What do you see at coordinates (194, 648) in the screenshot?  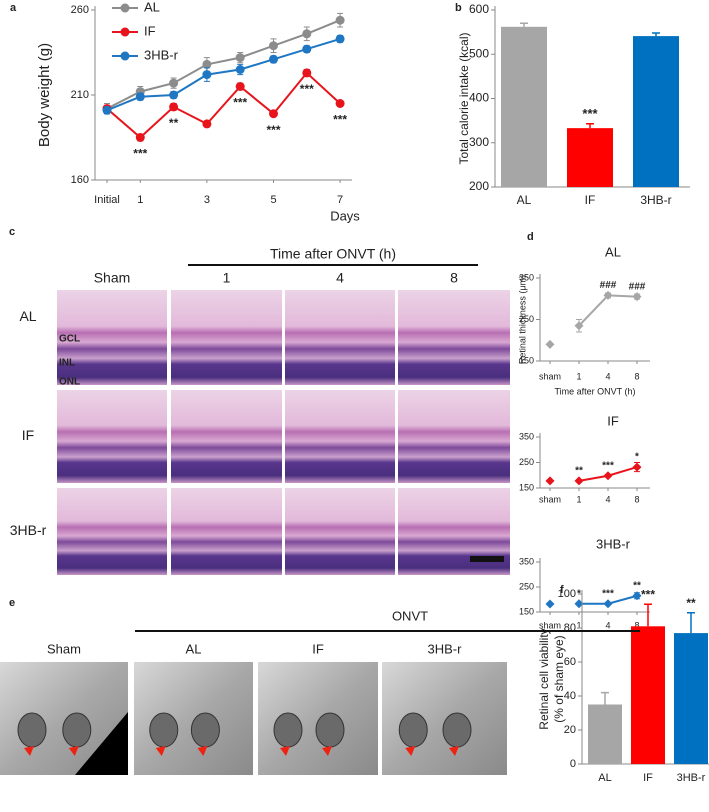 I see `column-label: AL` at bounding box center [194, 648].